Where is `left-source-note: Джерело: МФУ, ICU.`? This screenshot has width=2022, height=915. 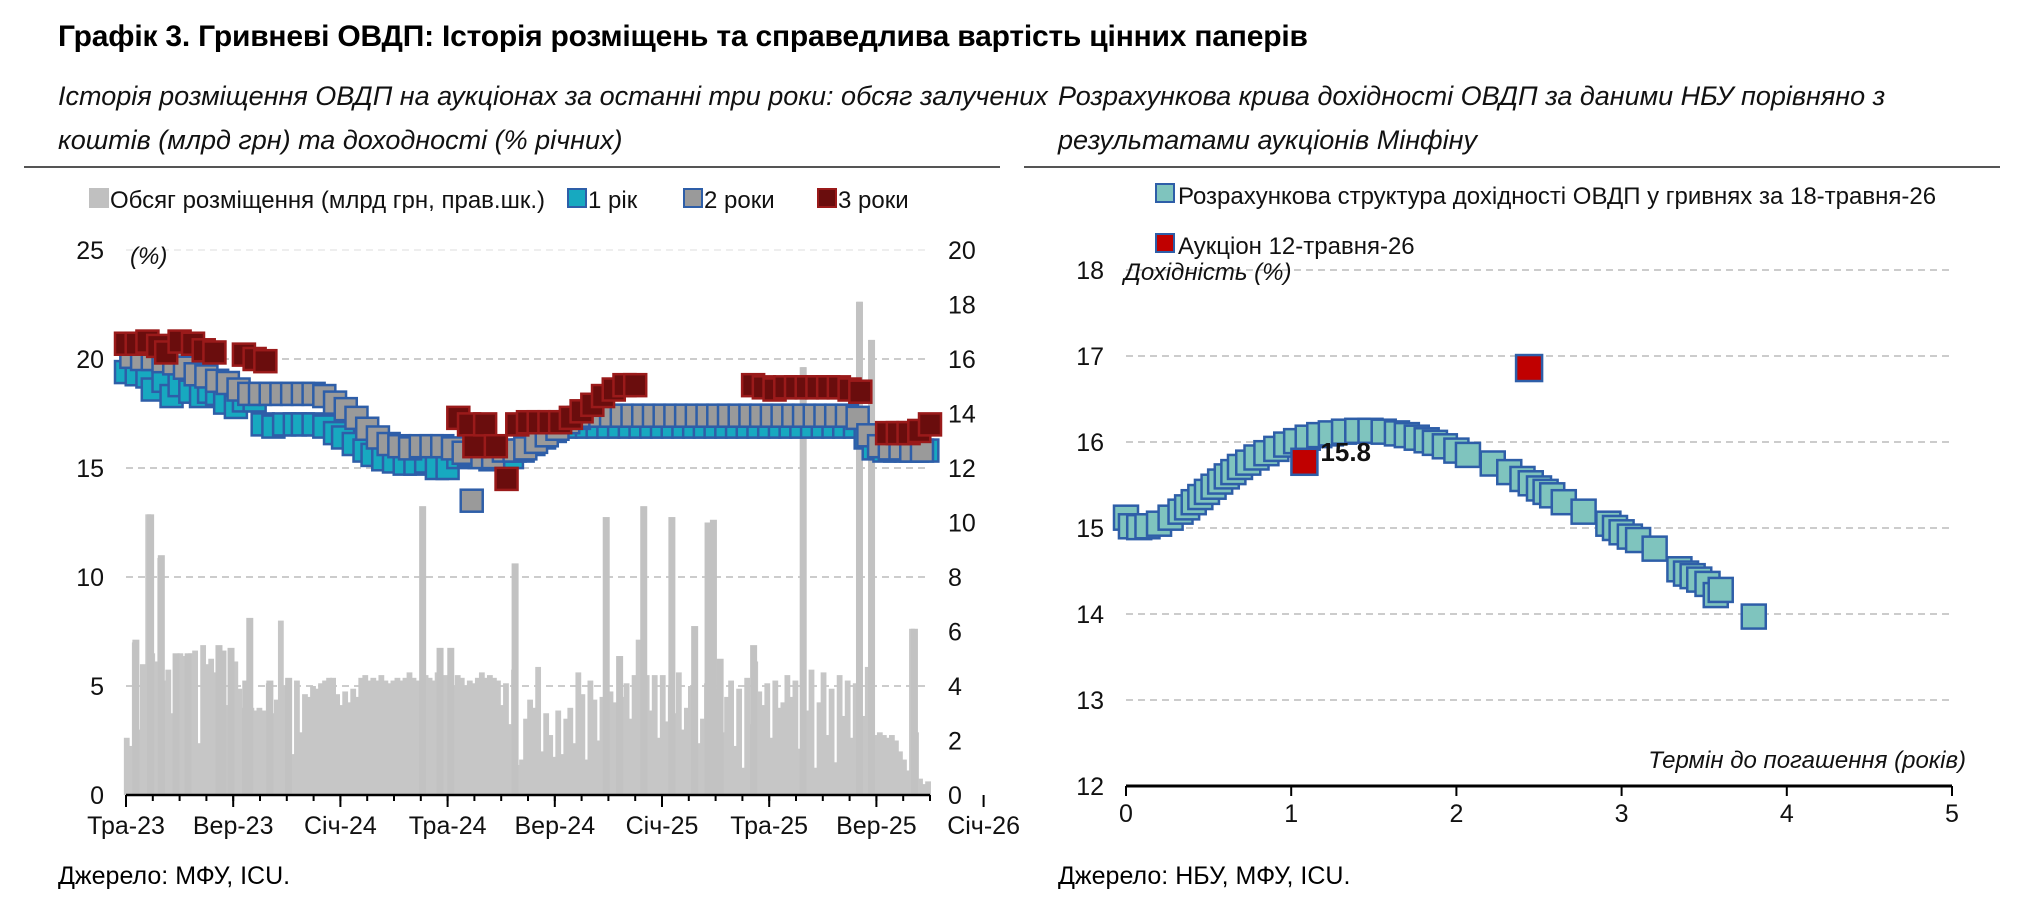 left-source-note: Джерело: МФУ, ICU. is located at coordinates (174, 876).